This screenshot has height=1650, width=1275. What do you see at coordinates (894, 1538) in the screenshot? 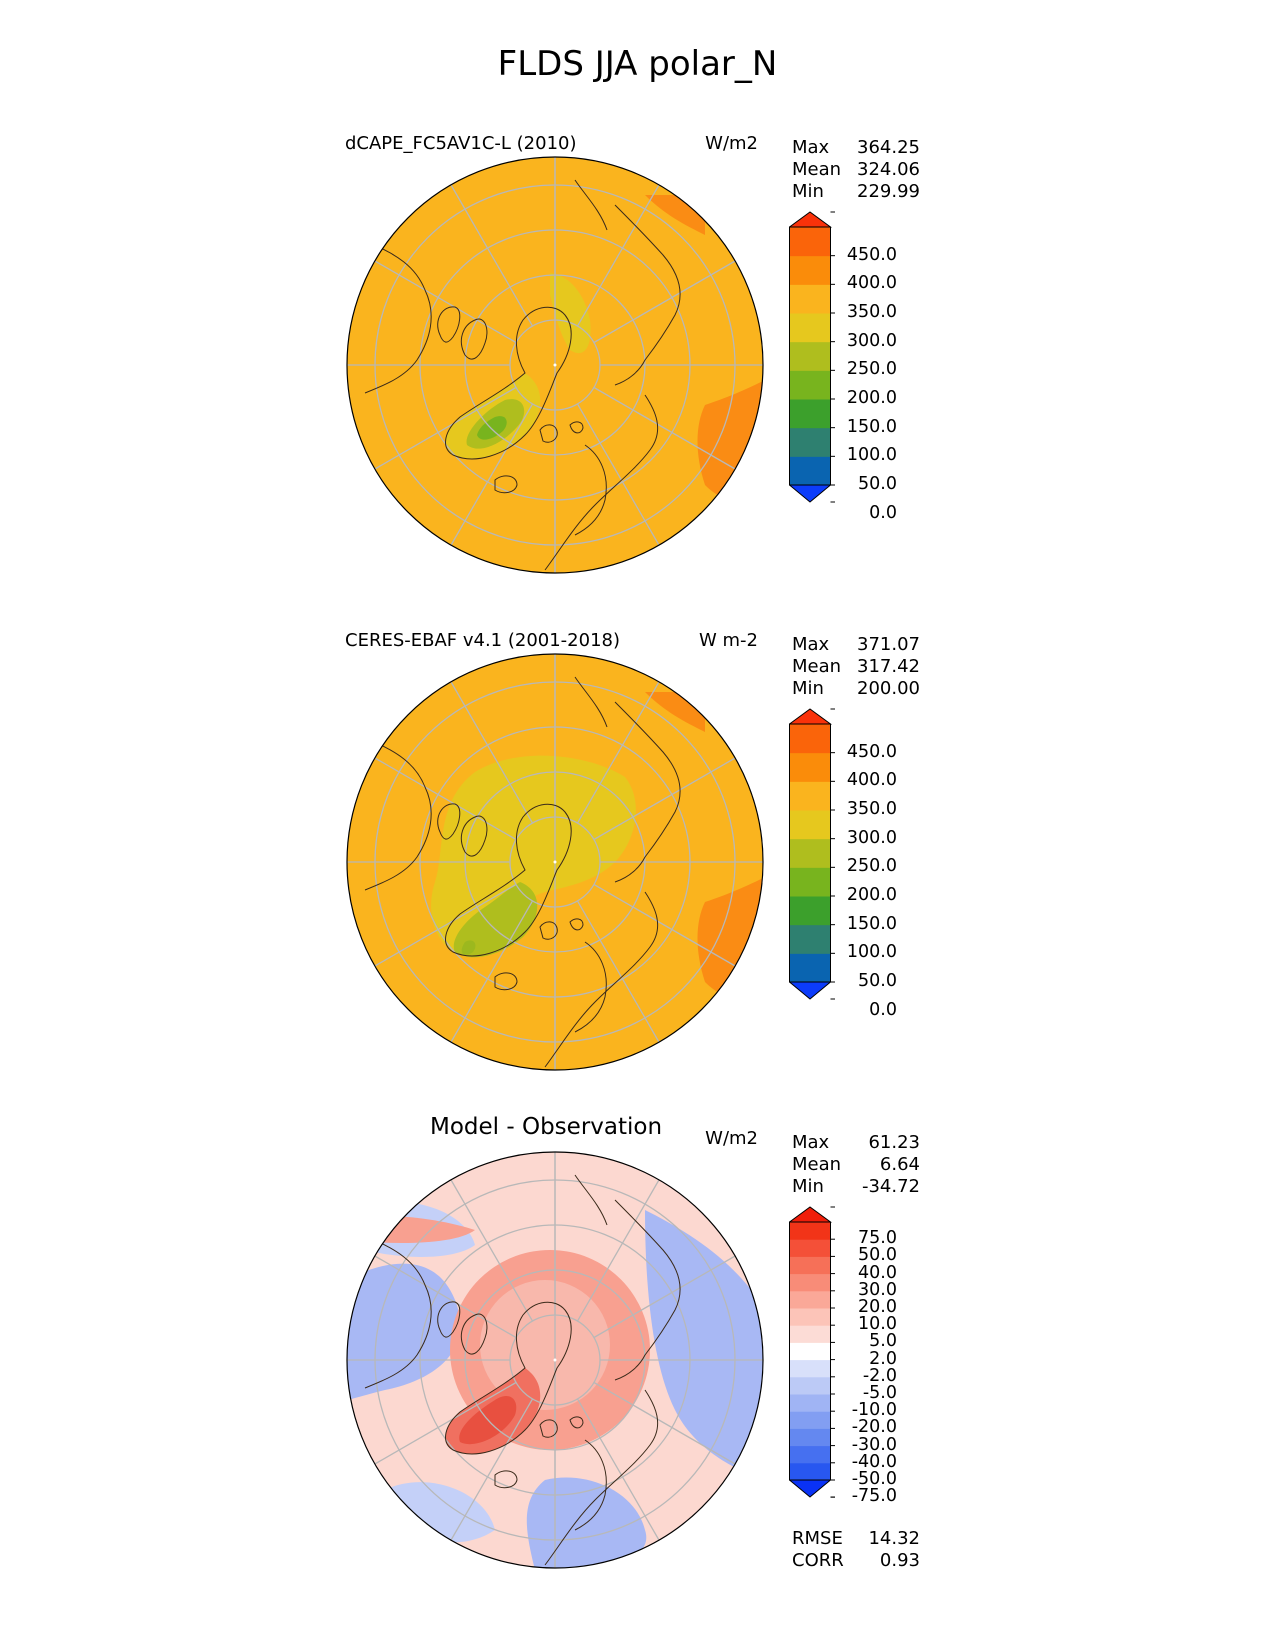
I see `stat-value: 14.32` at bounding box center [894, 1538].